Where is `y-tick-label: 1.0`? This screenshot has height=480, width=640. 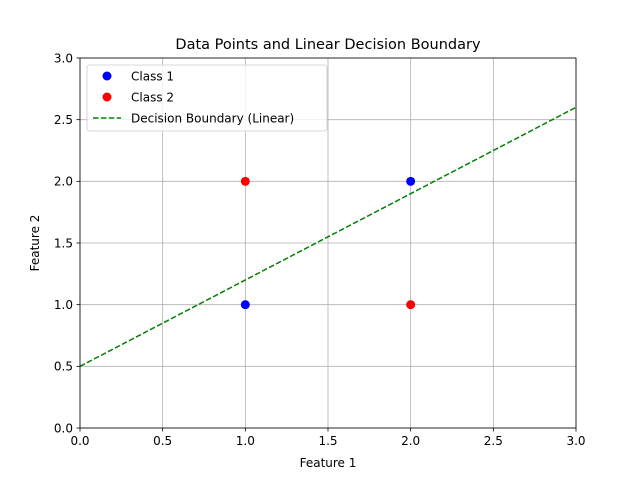 y-tick-label: 1.0 is located at coordinates (63, 305).